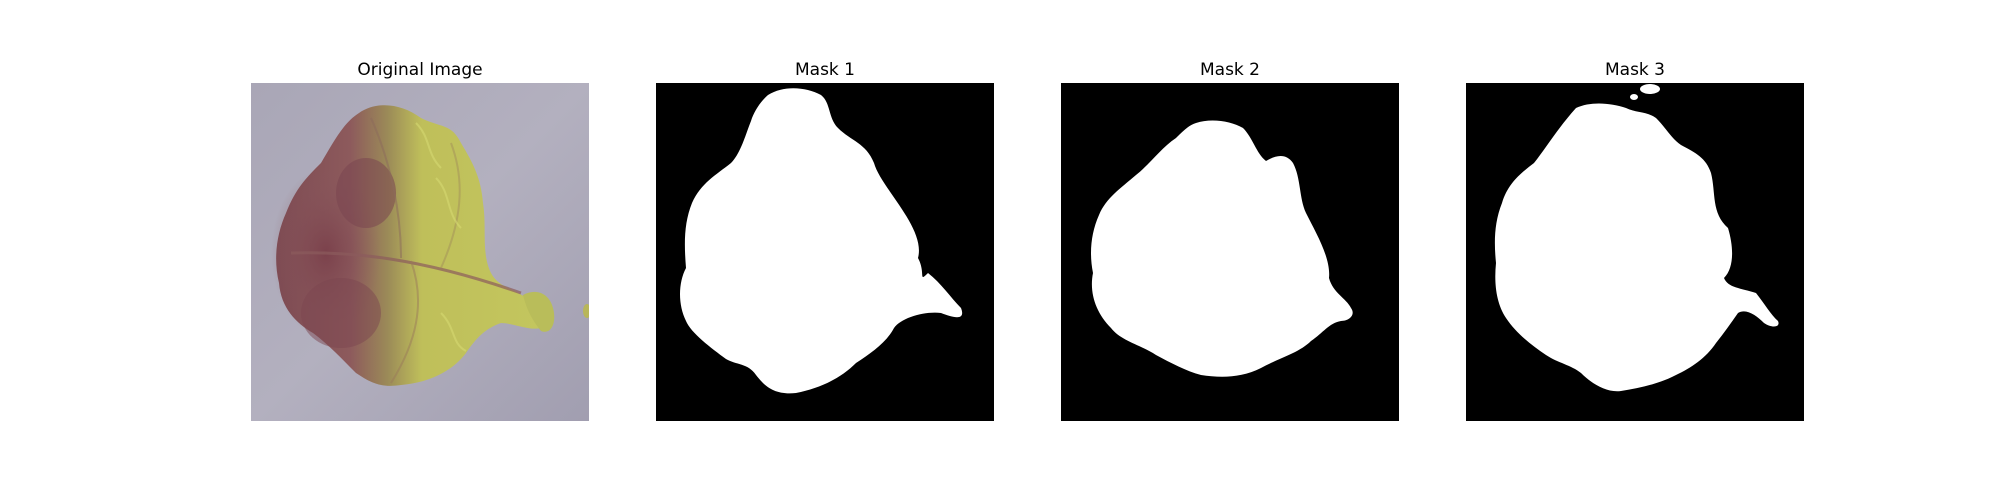 Image resolution: width=2000 pixels, height=500 pixels. Describe the element at coordinates (420, 70) in the screenshot. I see `panel-title: Original Image` at that location.